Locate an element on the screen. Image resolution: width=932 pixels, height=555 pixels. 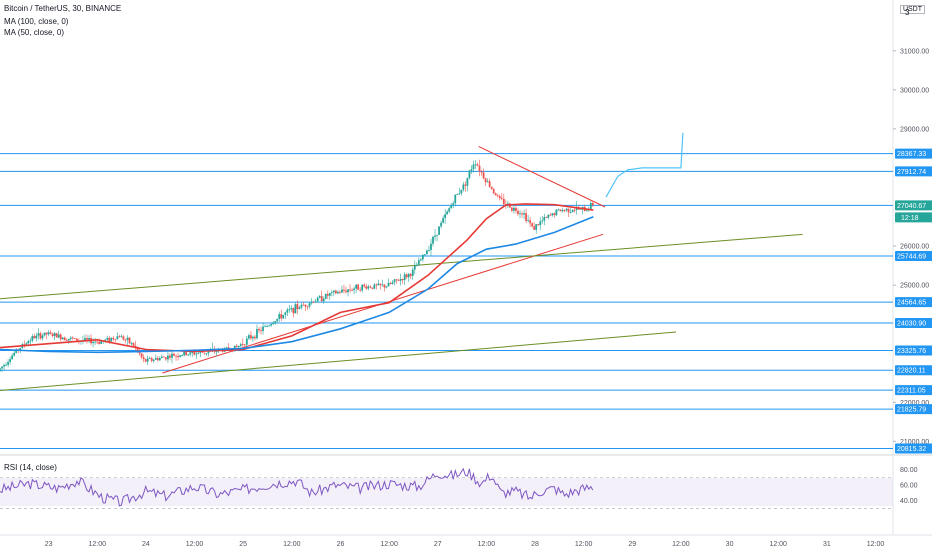
level-price-label: 27040.67 is located at coordinates (911, 206).